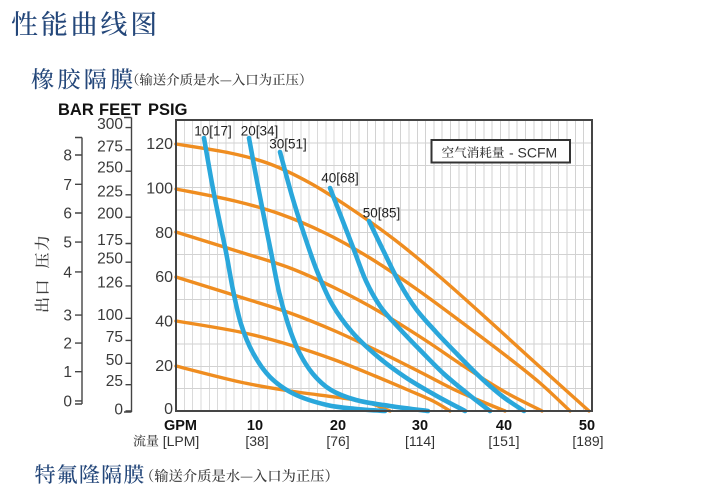 The image size is (728, 499). What do you see at coordinates (164, 277) in the screenshot?
I see `svg-text: 60` at bounding box center [164, 277].